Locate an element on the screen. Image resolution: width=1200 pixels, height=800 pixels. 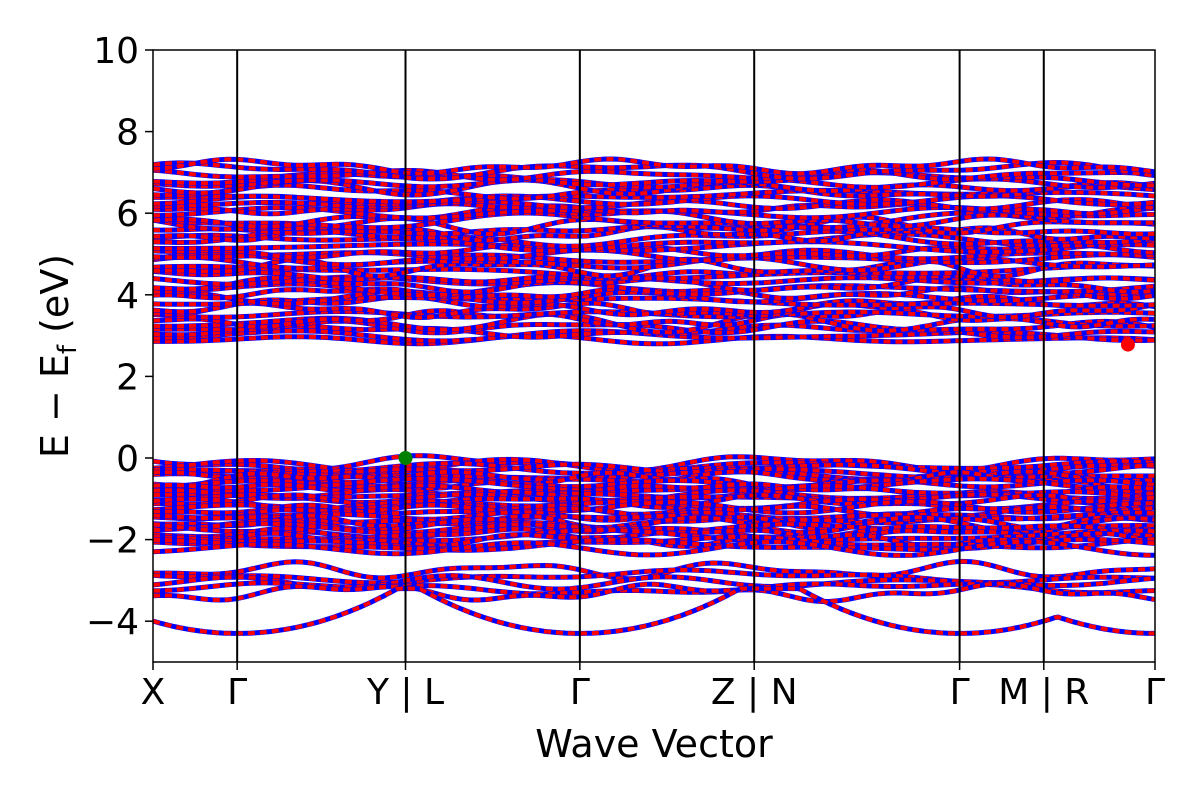
band-extrema-markers is located at coordinates (766, 401).